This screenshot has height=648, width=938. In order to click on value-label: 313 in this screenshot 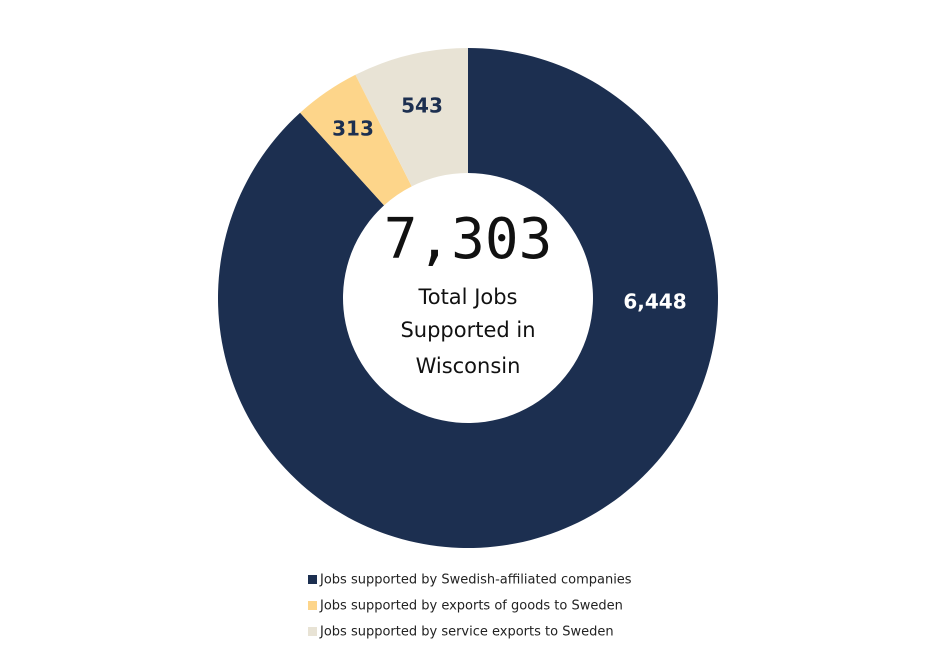, I will do `click(353, 129)`.